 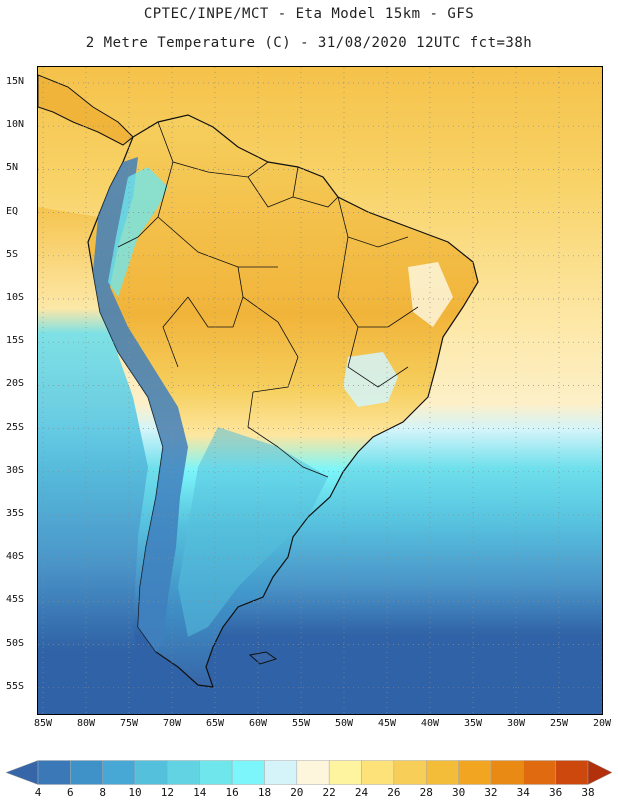 What do you see at coordinates (523, 792) in the screenshot?
I see `colorbar-tick-label: 34` at bounding box center [523, 792].